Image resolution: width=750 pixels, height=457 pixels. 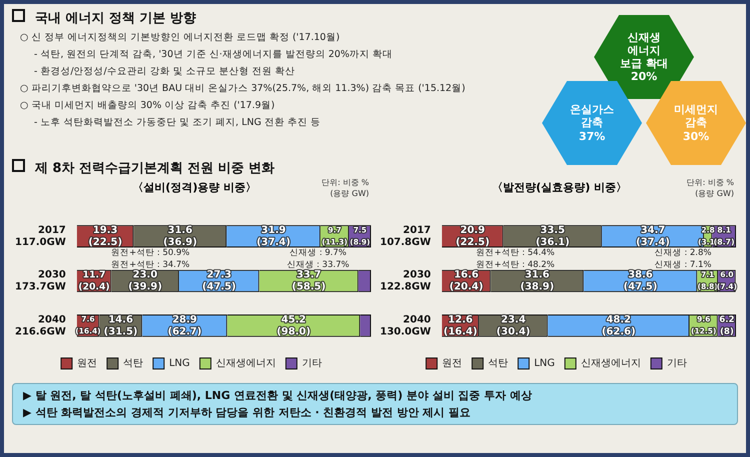 What do you see at coordinates (515, 265) in the screenshot?
I see `annotation: 원전+석탄 : 48.2%` at bounding box center [515, 265].